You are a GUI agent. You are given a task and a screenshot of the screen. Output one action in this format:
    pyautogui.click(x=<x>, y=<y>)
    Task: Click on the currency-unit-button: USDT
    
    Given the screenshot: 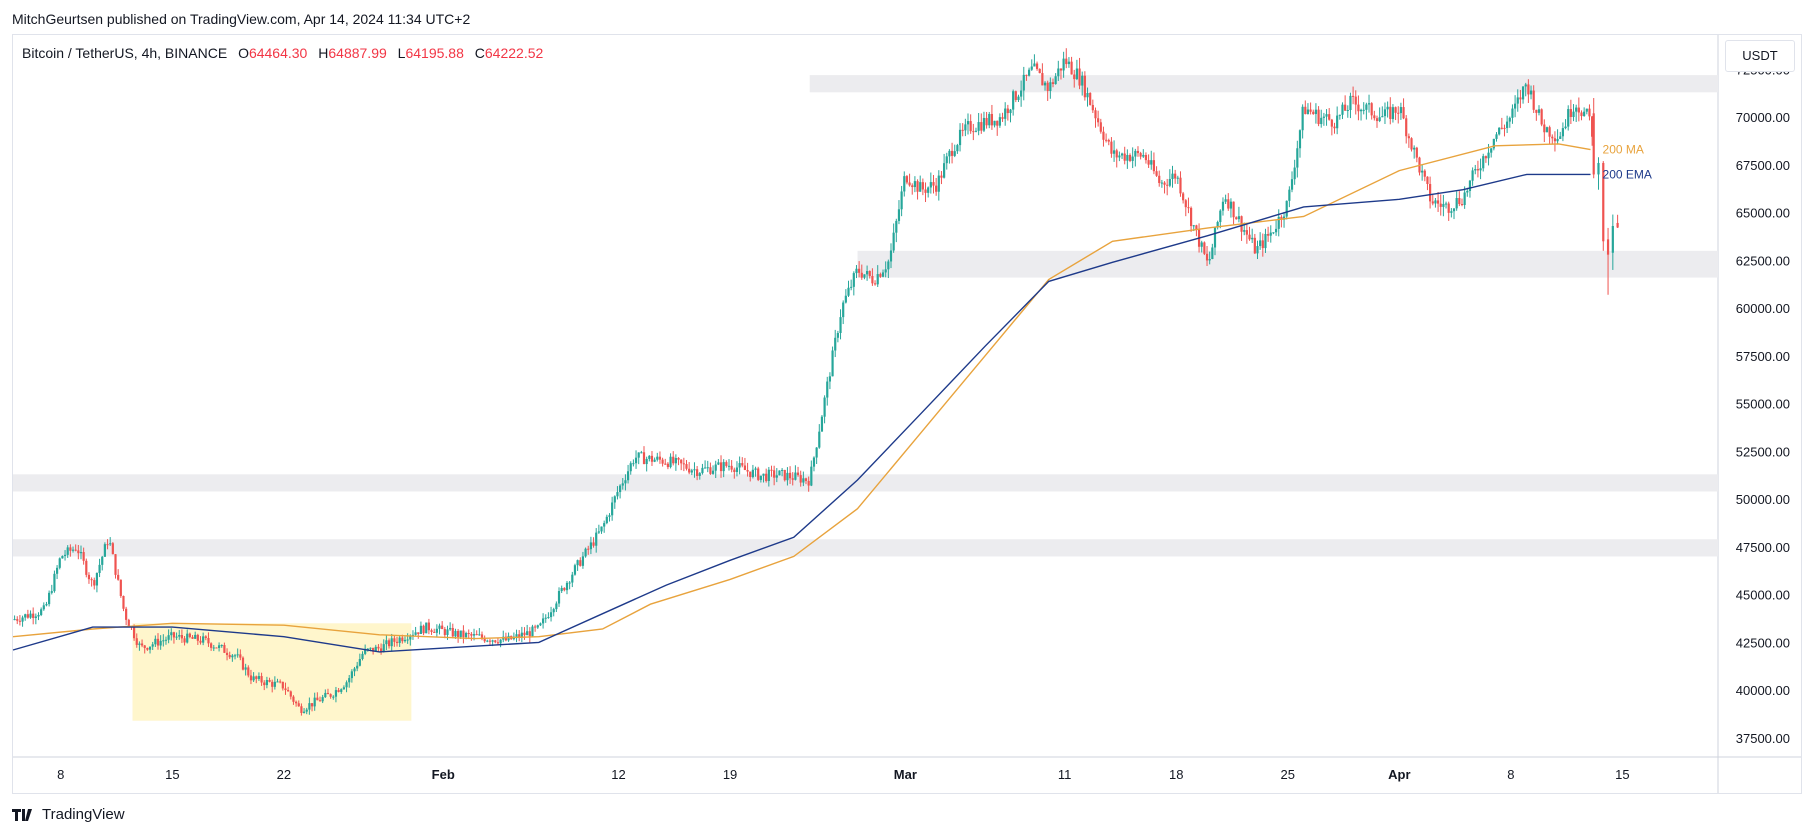 What is the action you would take?
    pyautogui.click(x=1760, y=56)
    